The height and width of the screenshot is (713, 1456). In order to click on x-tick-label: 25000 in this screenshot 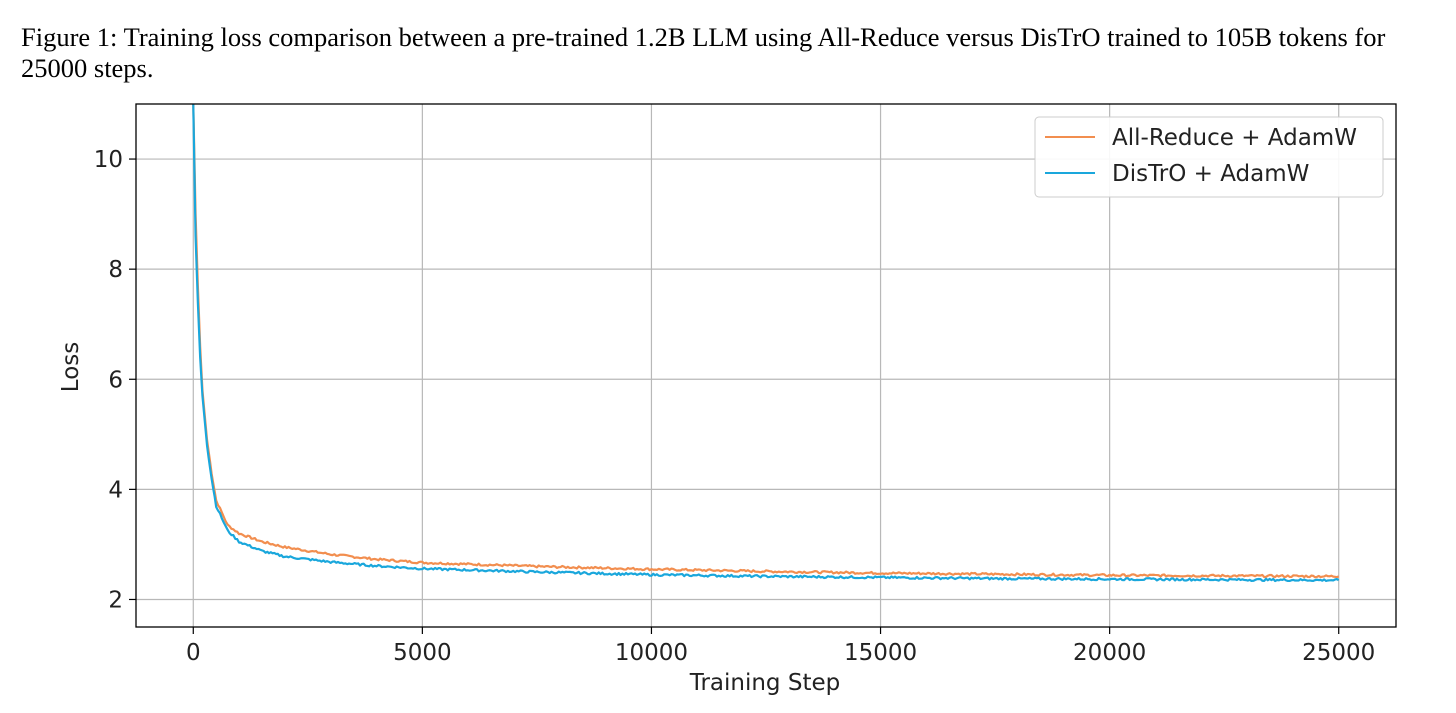, I will do `click(1338, 653)`.